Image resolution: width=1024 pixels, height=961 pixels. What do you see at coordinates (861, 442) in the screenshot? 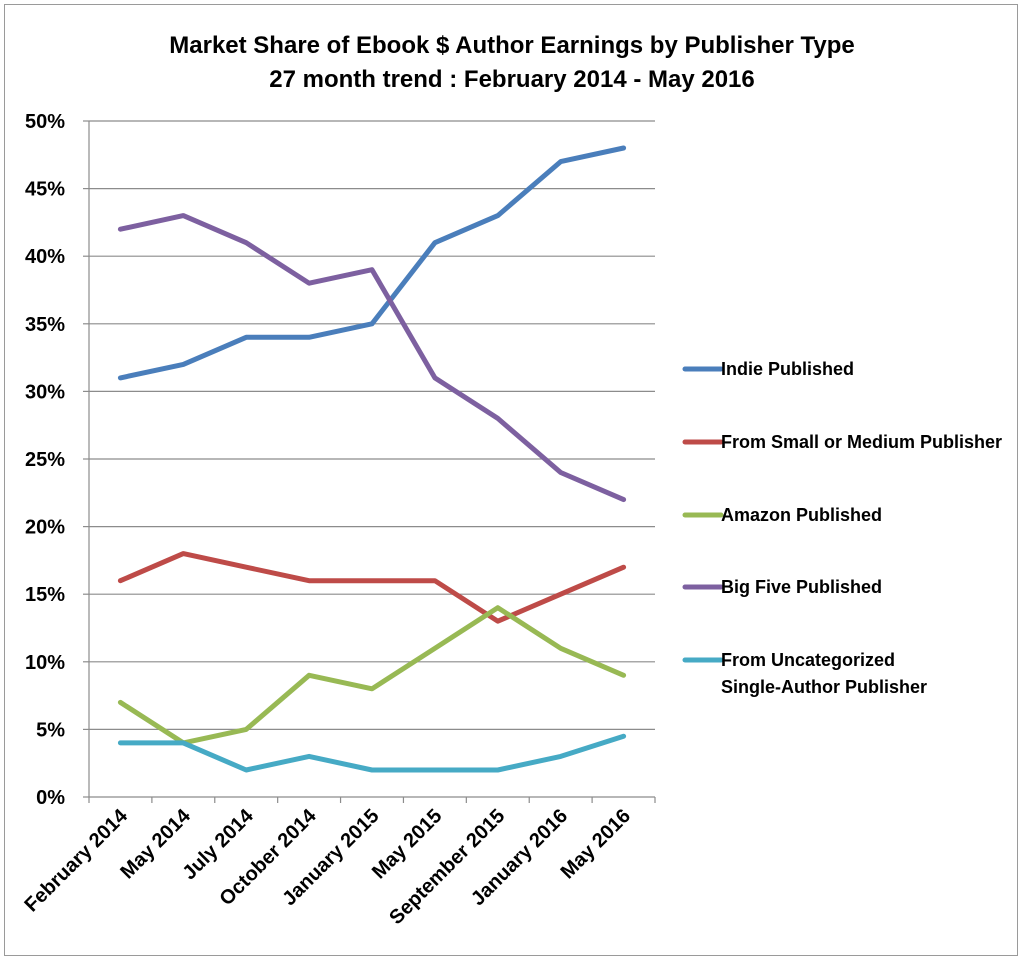
I see `legend-label: From Small or Medium Publisher` at bounding box center [861, 442].